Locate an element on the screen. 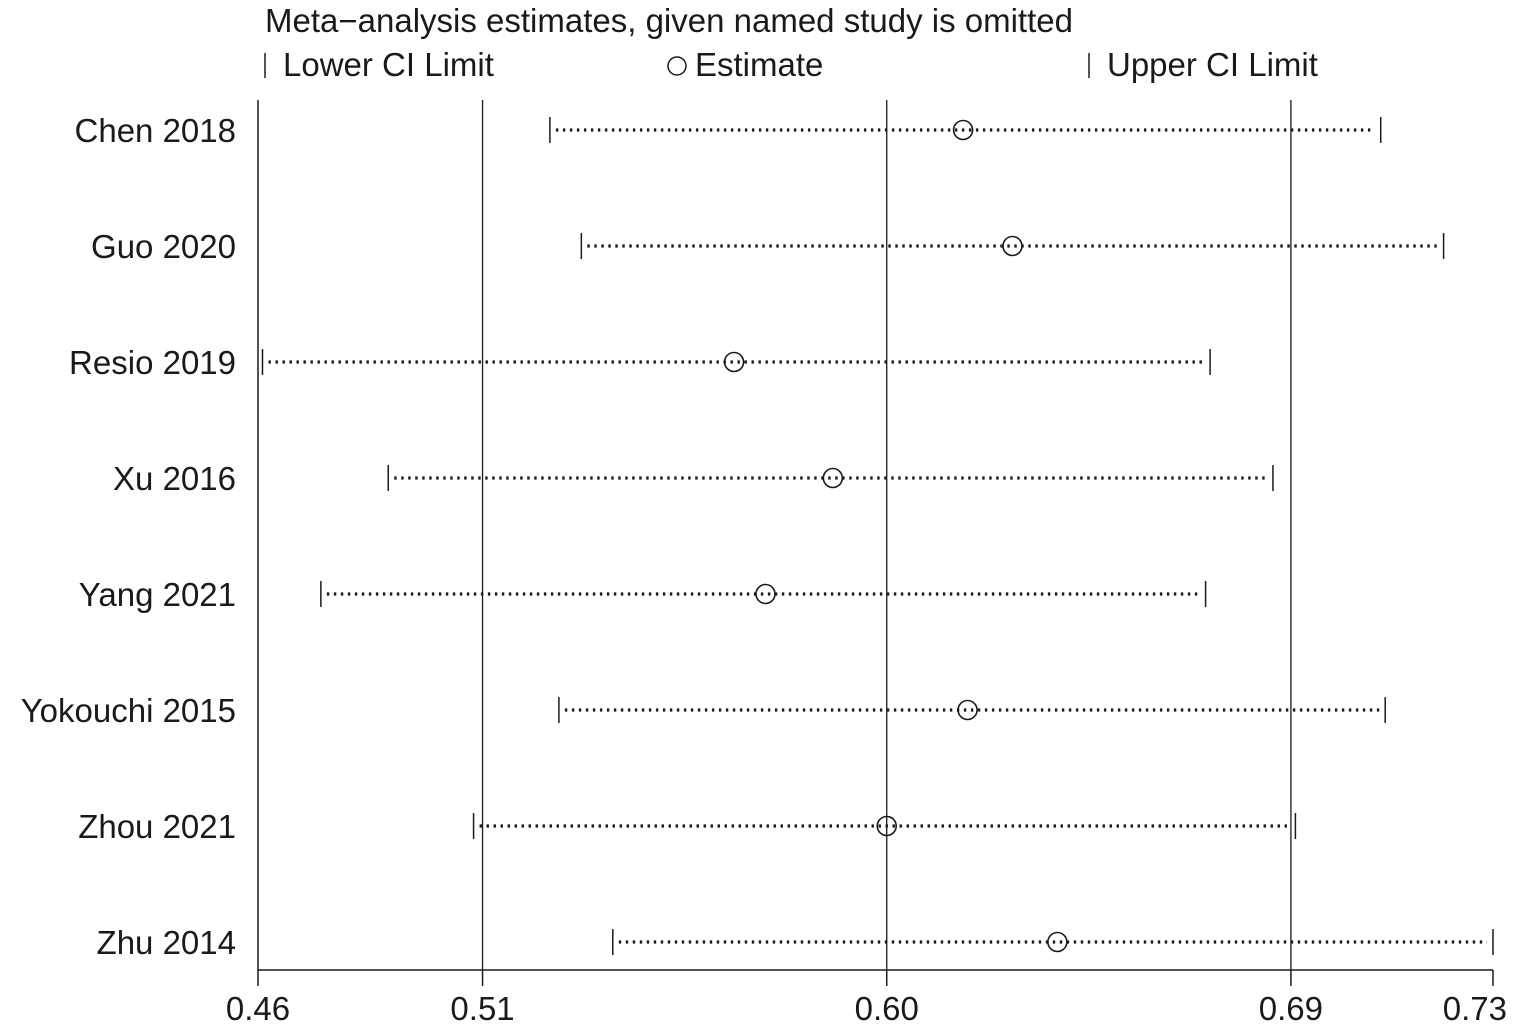  x-tick-label: 0.69 is located at coordinates (1291, 1008).